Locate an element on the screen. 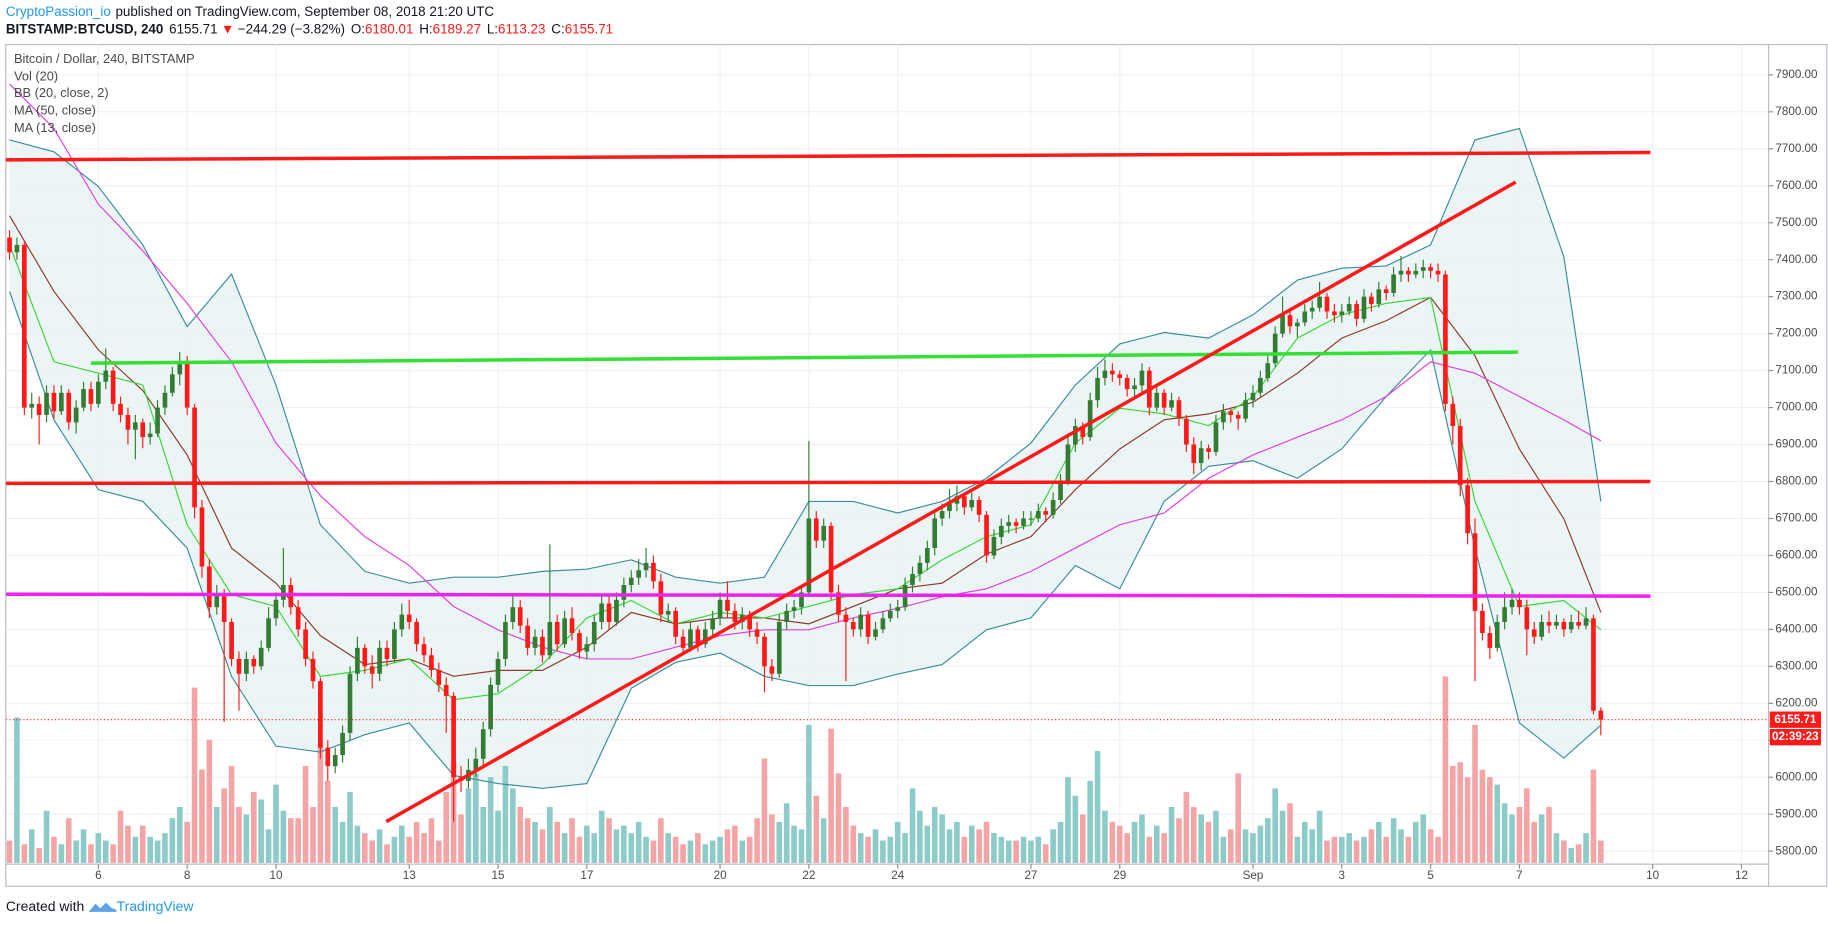 The height and width of the screenshot is (925, 1828). y-tick-label: 7600.00 is located at coordinates (1796, 185).